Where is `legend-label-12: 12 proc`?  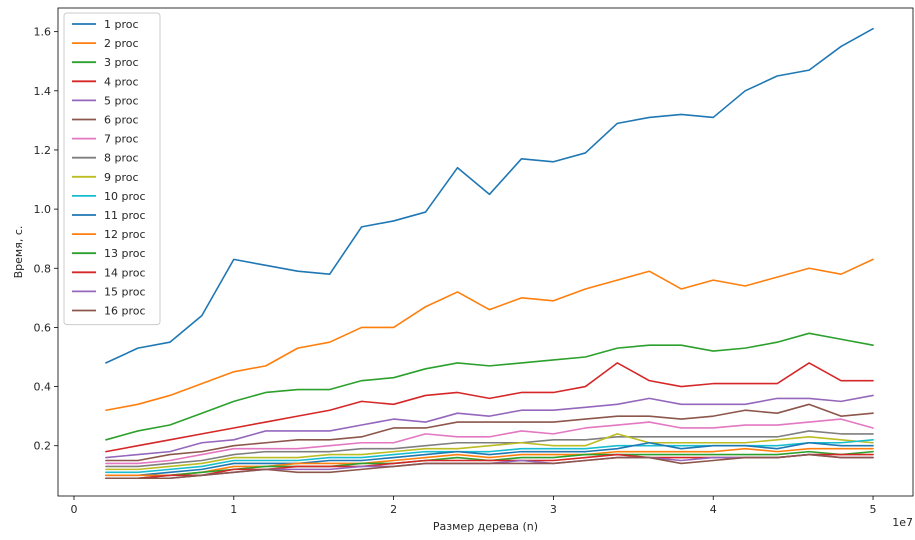 legend-label-12: 12 proc is located at coordinates (125, 234).